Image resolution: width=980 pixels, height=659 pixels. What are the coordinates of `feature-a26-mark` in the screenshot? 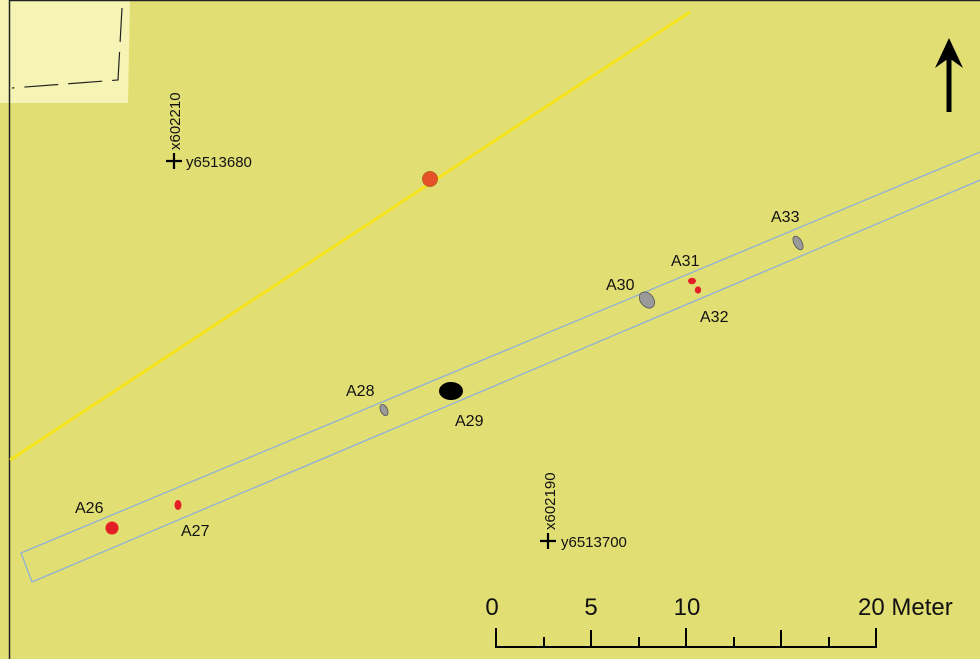 It's located at (112, 528).